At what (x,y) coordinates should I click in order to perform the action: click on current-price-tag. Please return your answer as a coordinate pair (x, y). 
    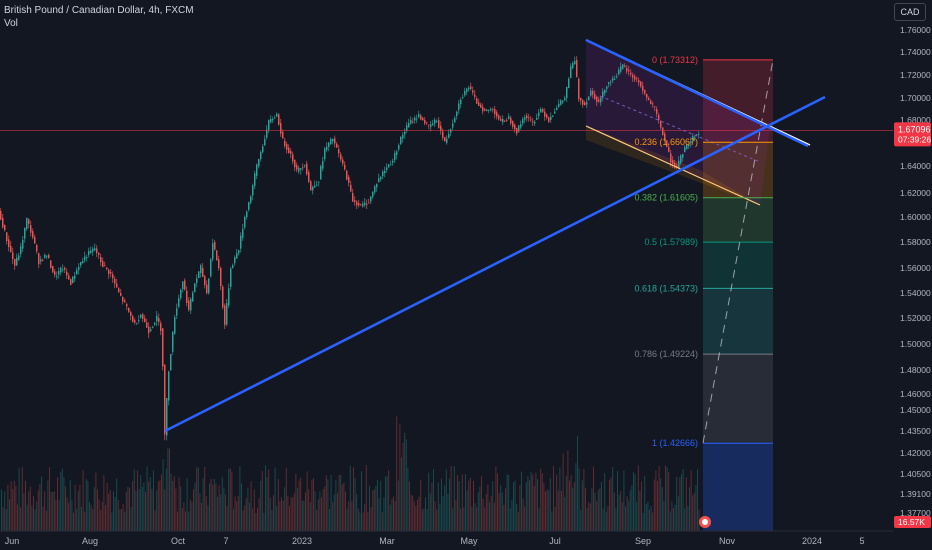
    Looking at the image, I should click on (912, 134).